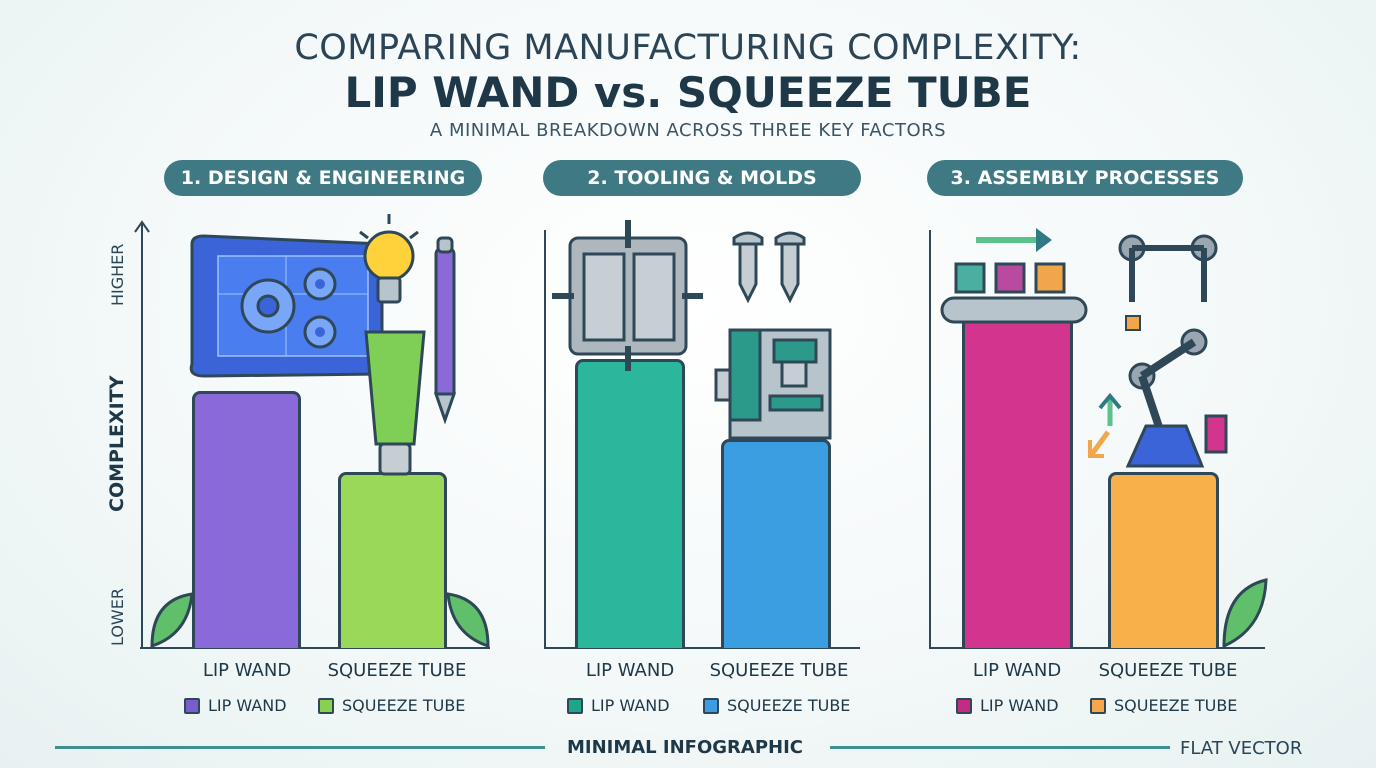  What do you see at coordinates (769, 267) in the screenshot?
I see `screw-icon` at bounding box center [769, 267].